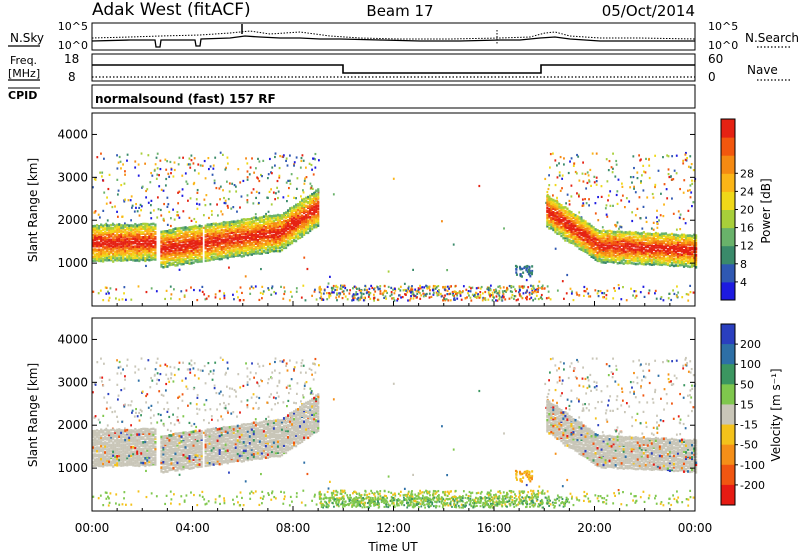  I want to click on freq-label-line2: [MHz], so click(24, 73).